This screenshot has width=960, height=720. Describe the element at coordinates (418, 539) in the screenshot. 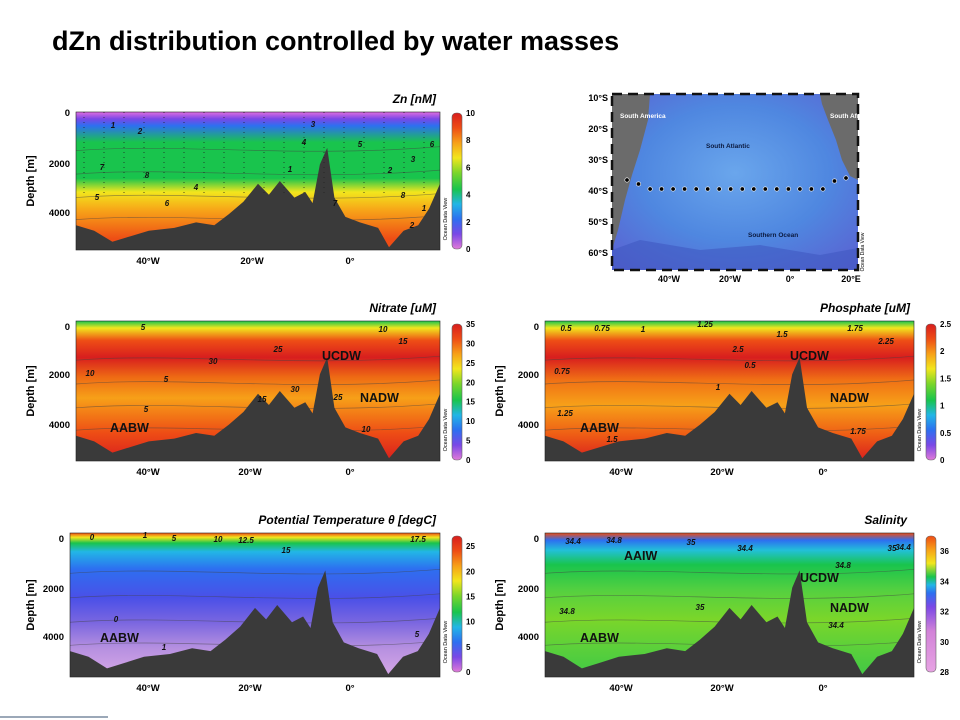

I see `contour-label: 17.5` at that location.